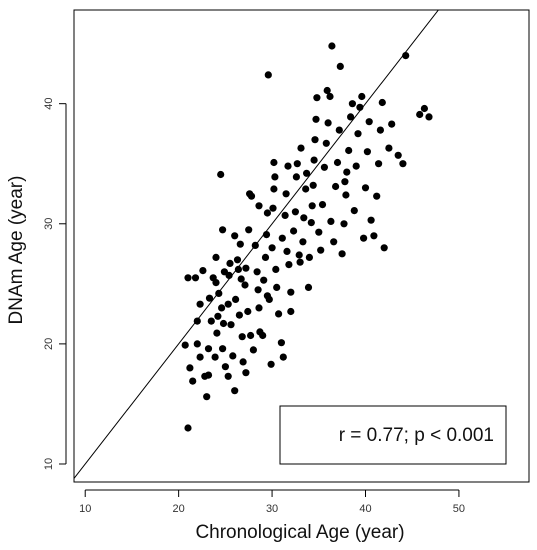 Image resolution: width=537 pixels, height=550 pixels. Describe the element at coordinates (49, 224) in the screenshot. I see `y-tick-label-30: 30` at that location.